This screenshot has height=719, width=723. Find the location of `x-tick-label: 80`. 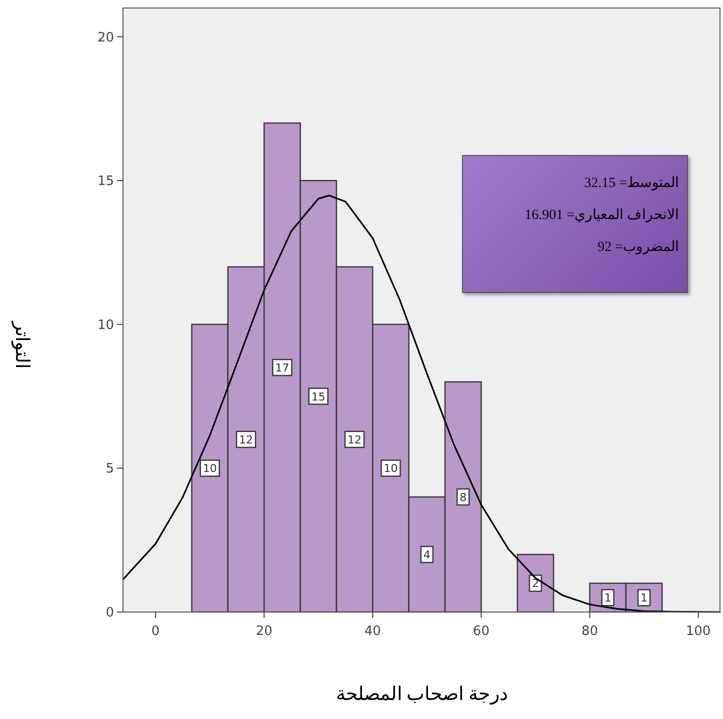

x-tick-label: 80 is located at coordinates (589, 631).